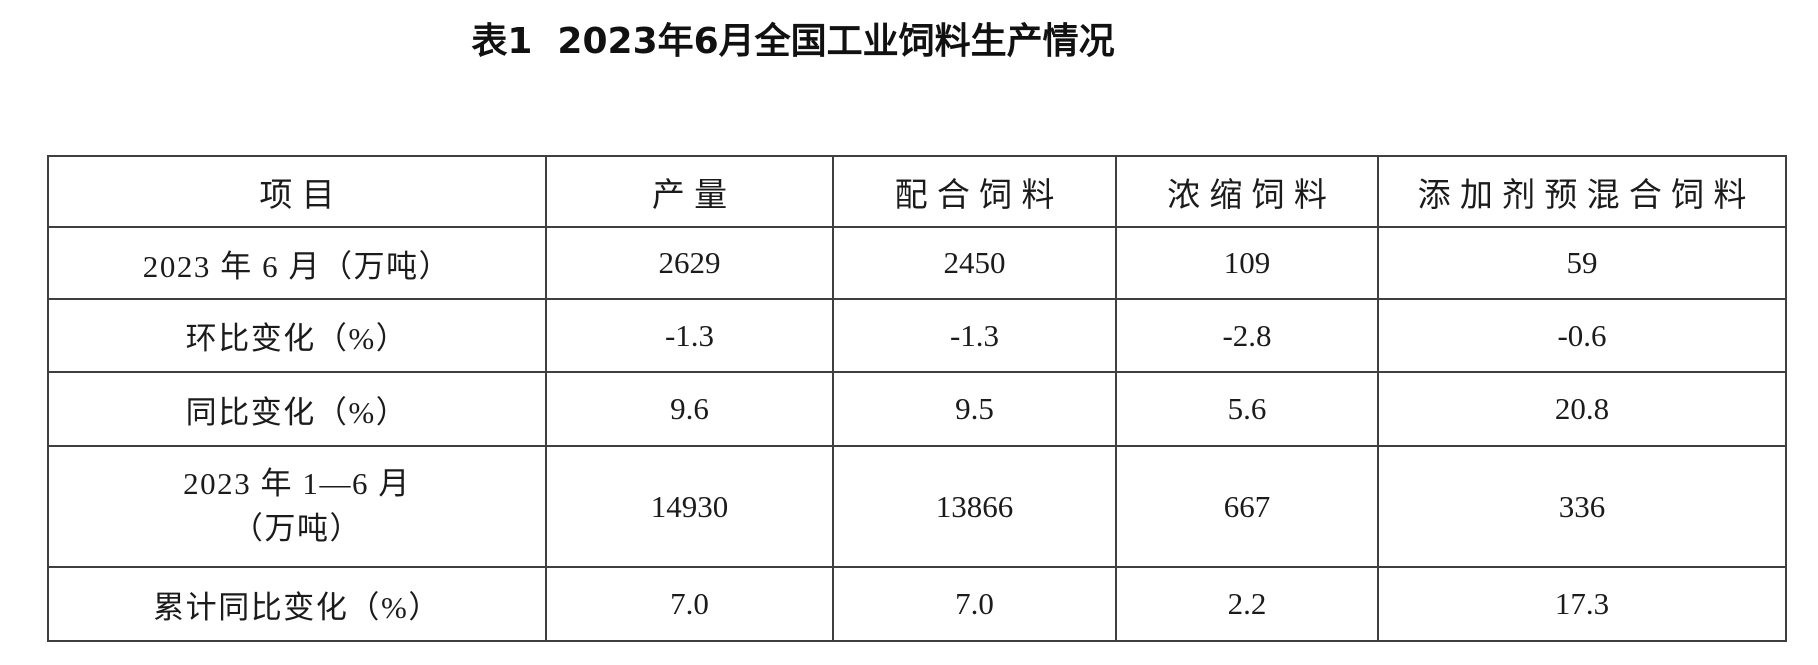  I want to click on col-header-output: 产量, so click(689, 191).